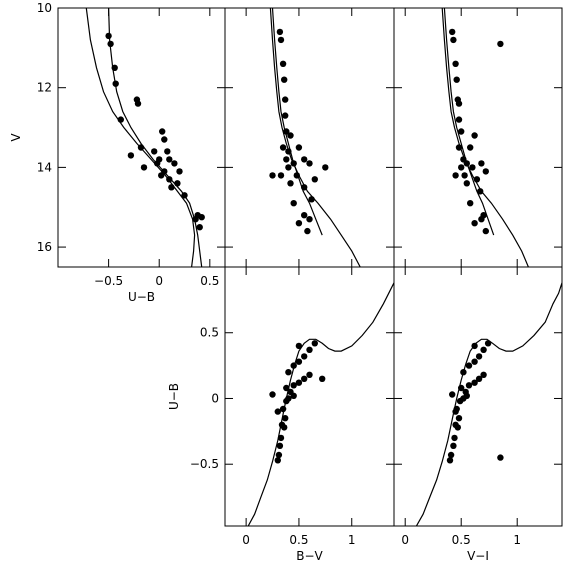 The height and width of the screenshot is (567, 570). I want to click on x-tick-label: 1, so click(517, 540).